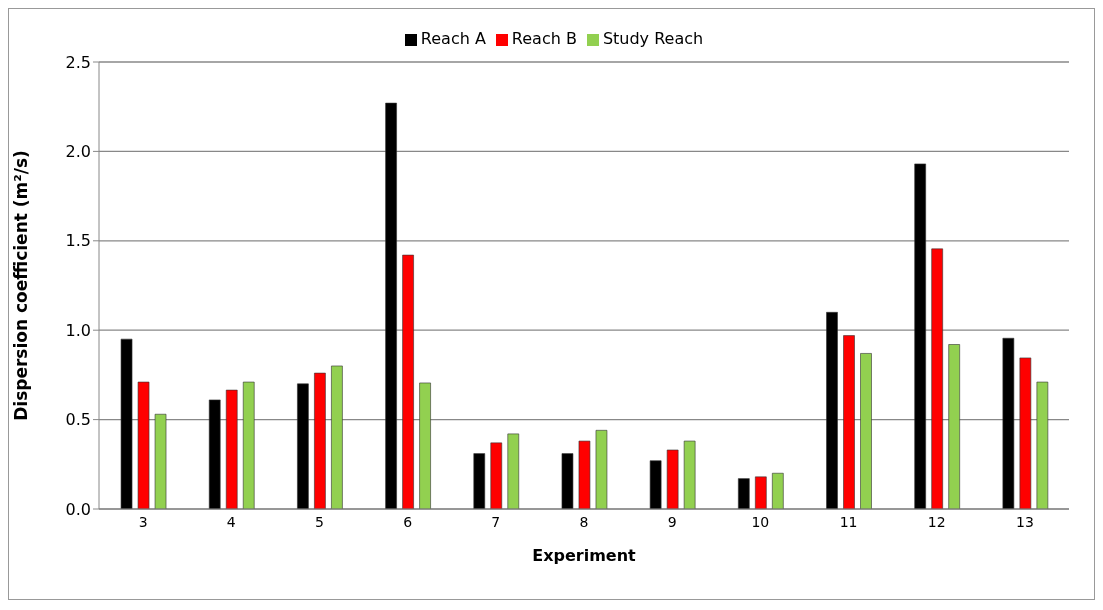 Image resolution: width=1103 pixels, height=610 pixels. I want to click on y-tick-label: 2.5, so click(78, 62).